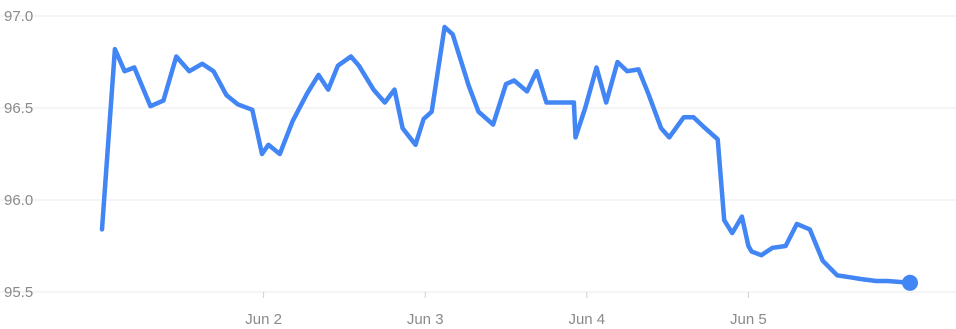 This screenshot has height=329, width=956. Describe the element at coordinates (18, 108) in the screenshot. I see `y-tick-label: 96.5` at that location.